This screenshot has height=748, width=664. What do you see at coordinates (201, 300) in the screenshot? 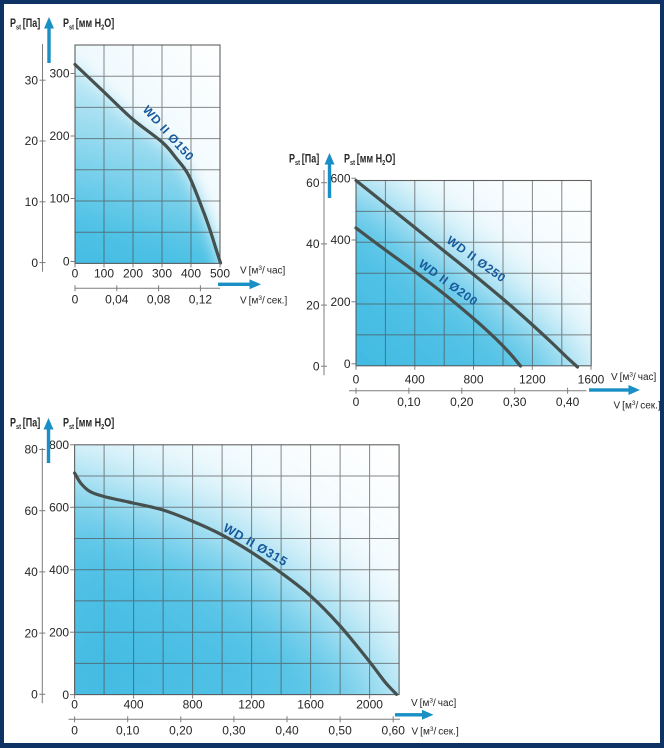
I see `svg-text: 0,12` at bounding box center [201, 300].